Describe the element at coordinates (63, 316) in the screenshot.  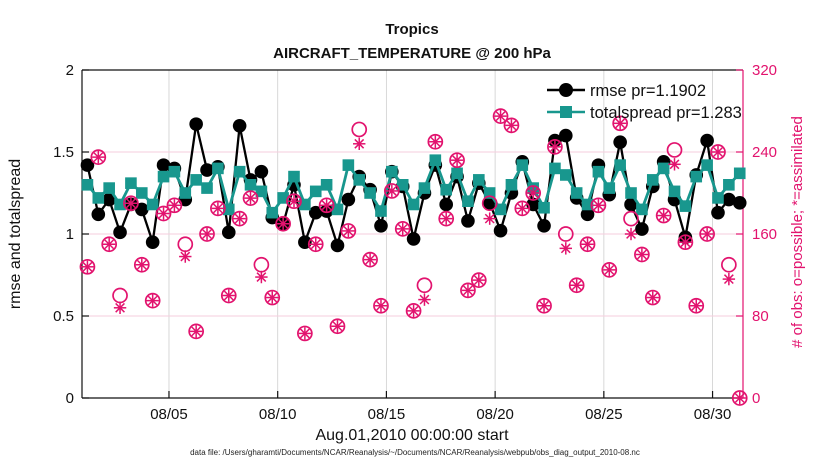
I see `y-left-tick-label: 0.5` at that location.